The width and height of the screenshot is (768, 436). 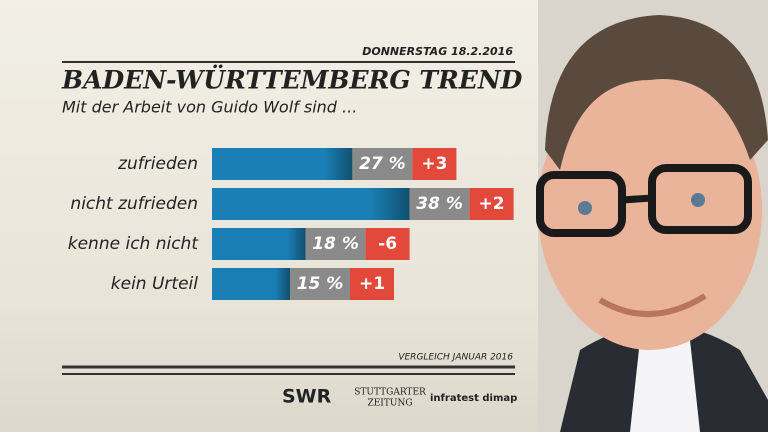 I want to click on value-label: 27 %, so click(x=382, y=164).